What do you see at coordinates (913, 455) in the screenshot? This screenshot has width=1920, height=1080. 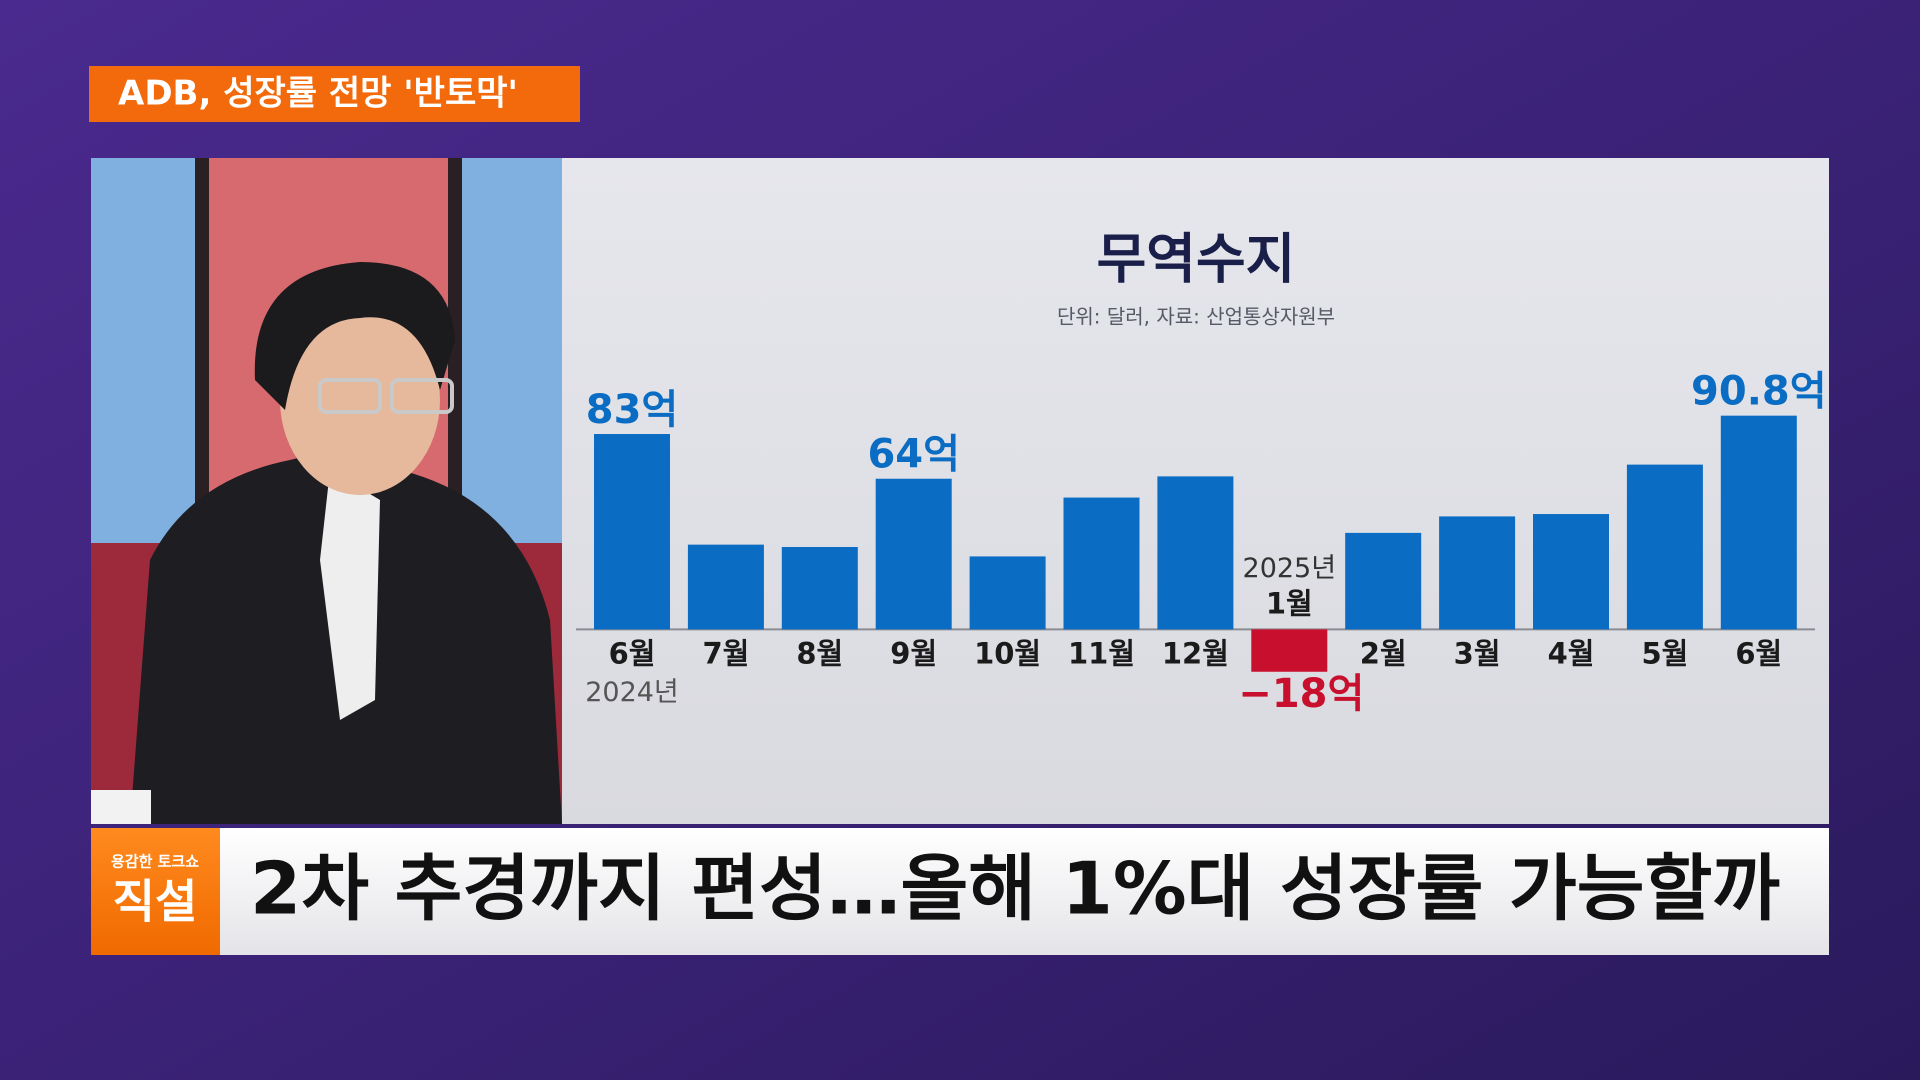 I see `value-label: 64억` at bounding box center [913, 455].